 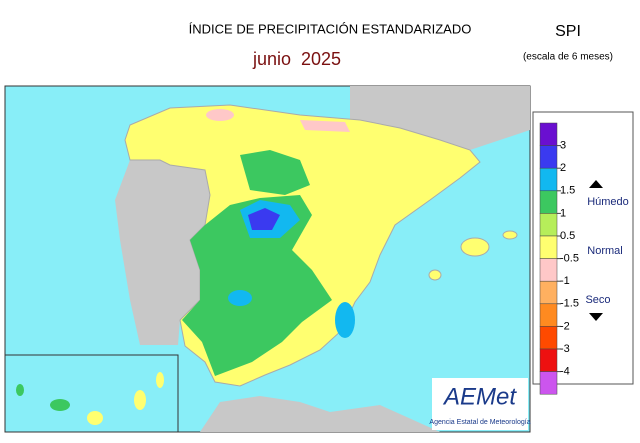 What do you see at coordinates (162, 252) in the screenshot?
I see `portugal` at bounding box center [162, 252].